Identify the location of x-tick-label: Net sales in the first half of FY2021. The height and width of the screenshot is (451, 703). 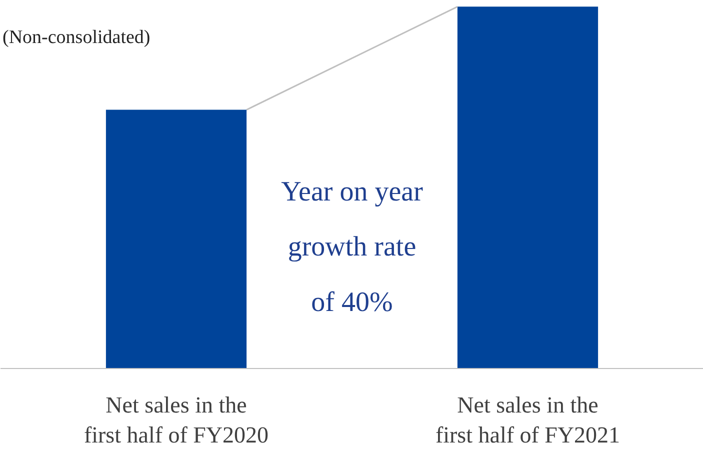
(527, 420).